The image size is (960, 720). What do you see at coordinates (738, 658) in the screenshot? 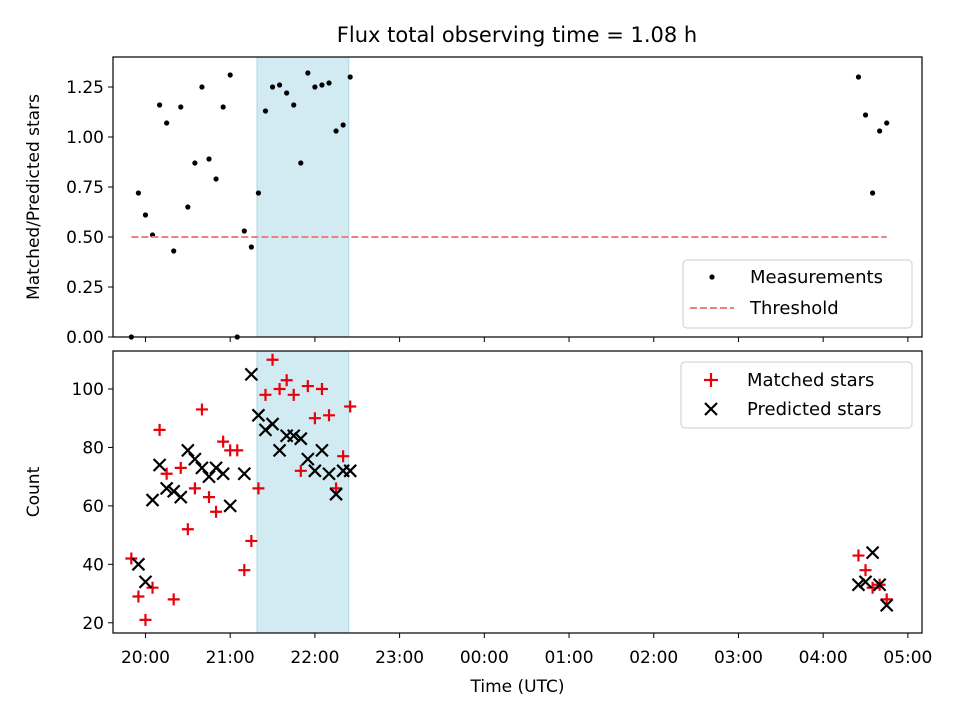
I see `x-tick-label: 03:00` at bounding box center [738, 658].